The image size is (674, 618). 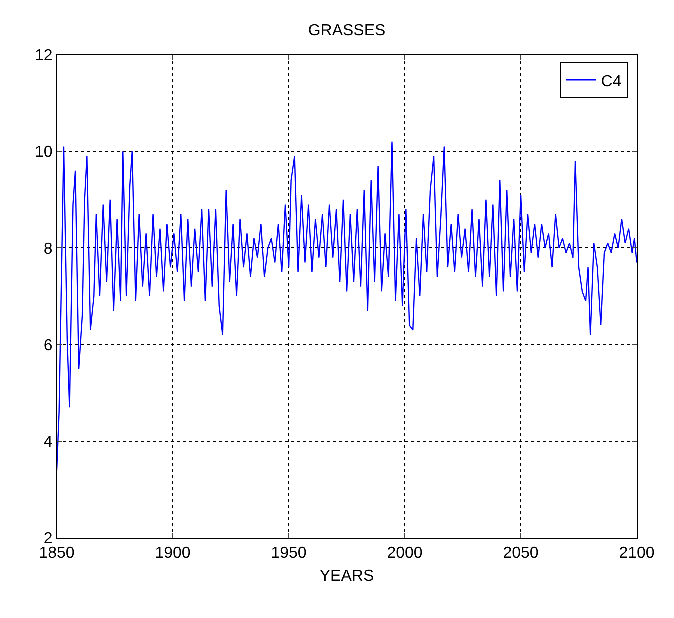 What do you see at coordinates (48, 249) in the screenshot?
I see `y-tick-label: 8` at bounding box center [48, 249].